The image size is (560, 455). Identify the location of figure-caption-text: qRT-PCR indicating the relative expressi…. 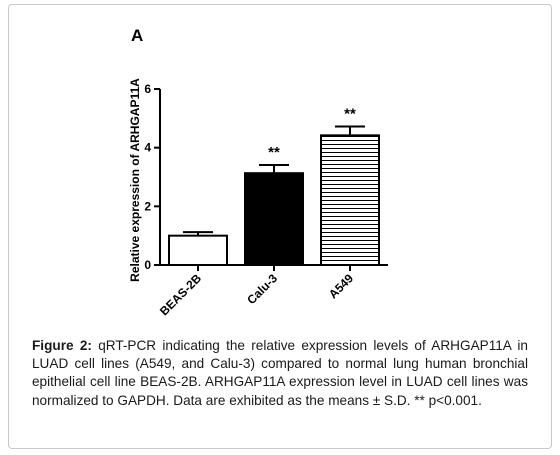
(280, 373).